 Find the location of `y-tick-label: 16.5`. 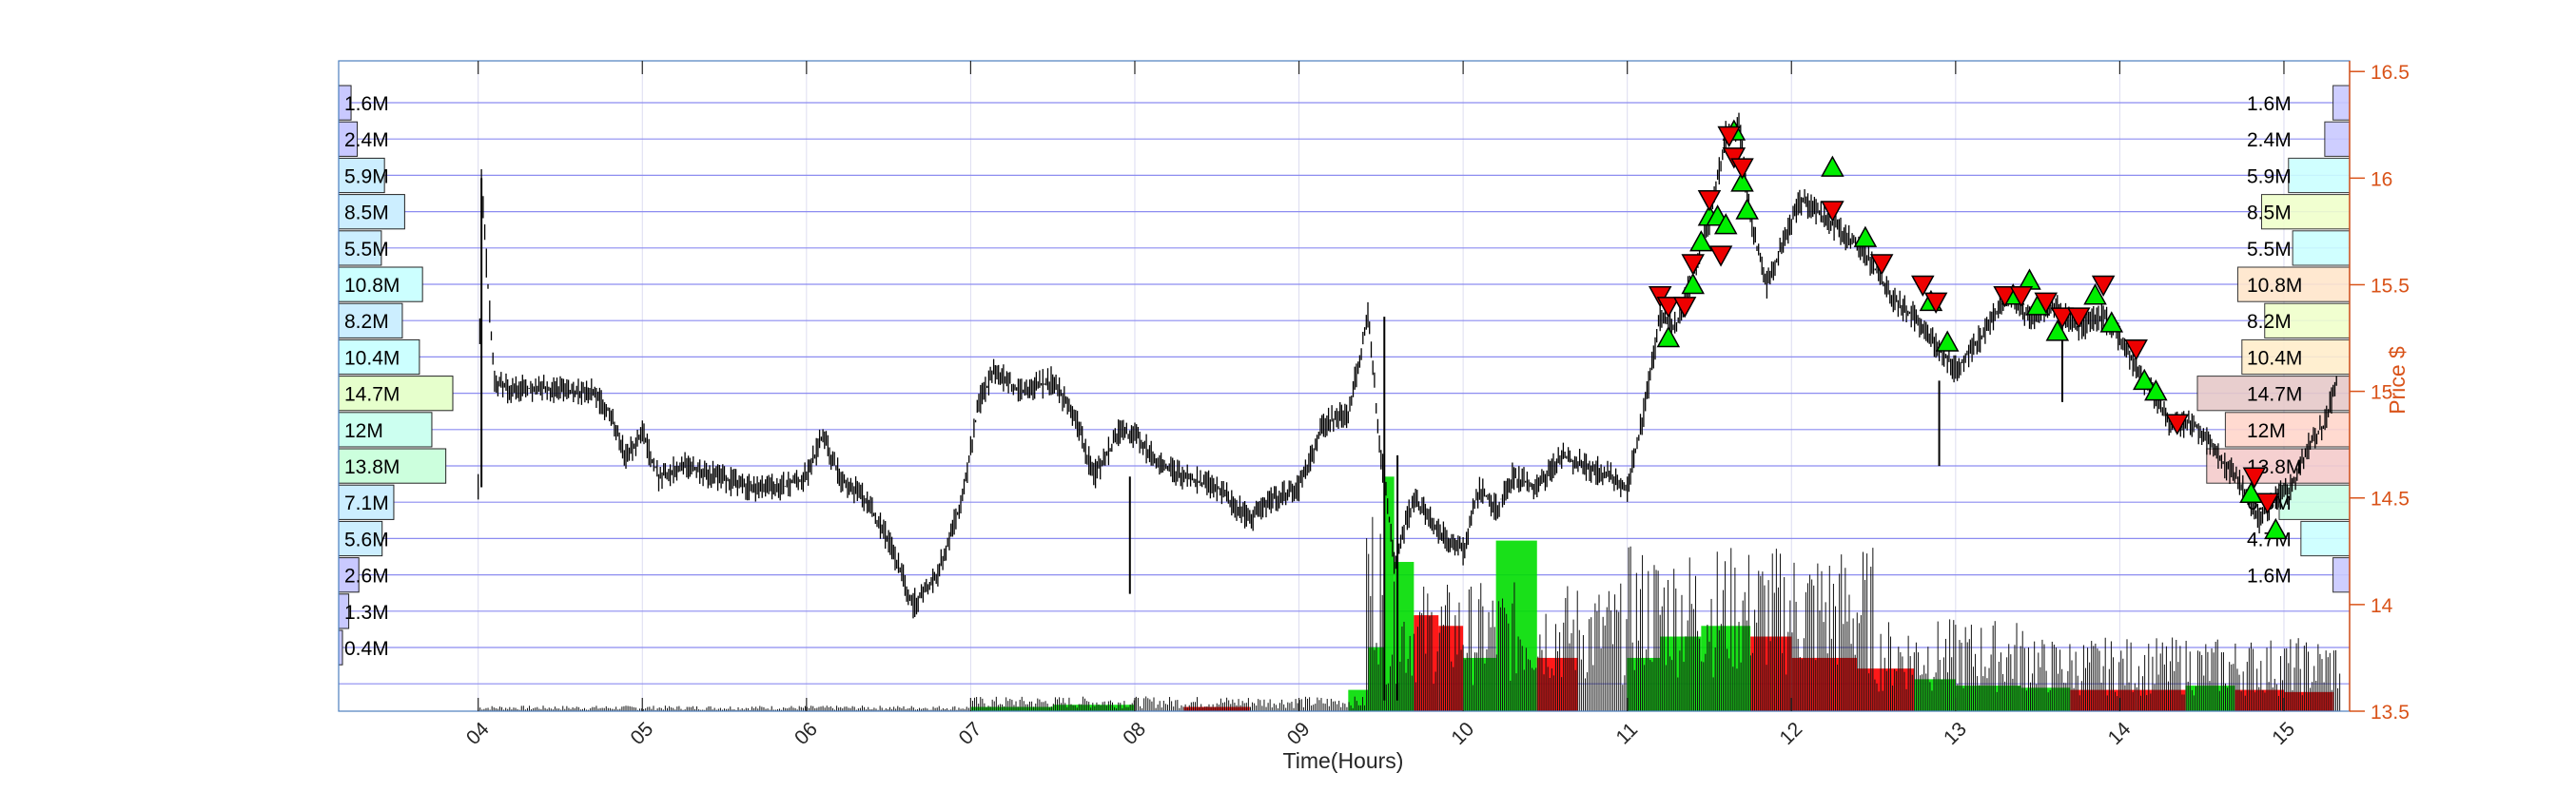

y-tick-label: 16.5 is located at coordinates (2391, 73).